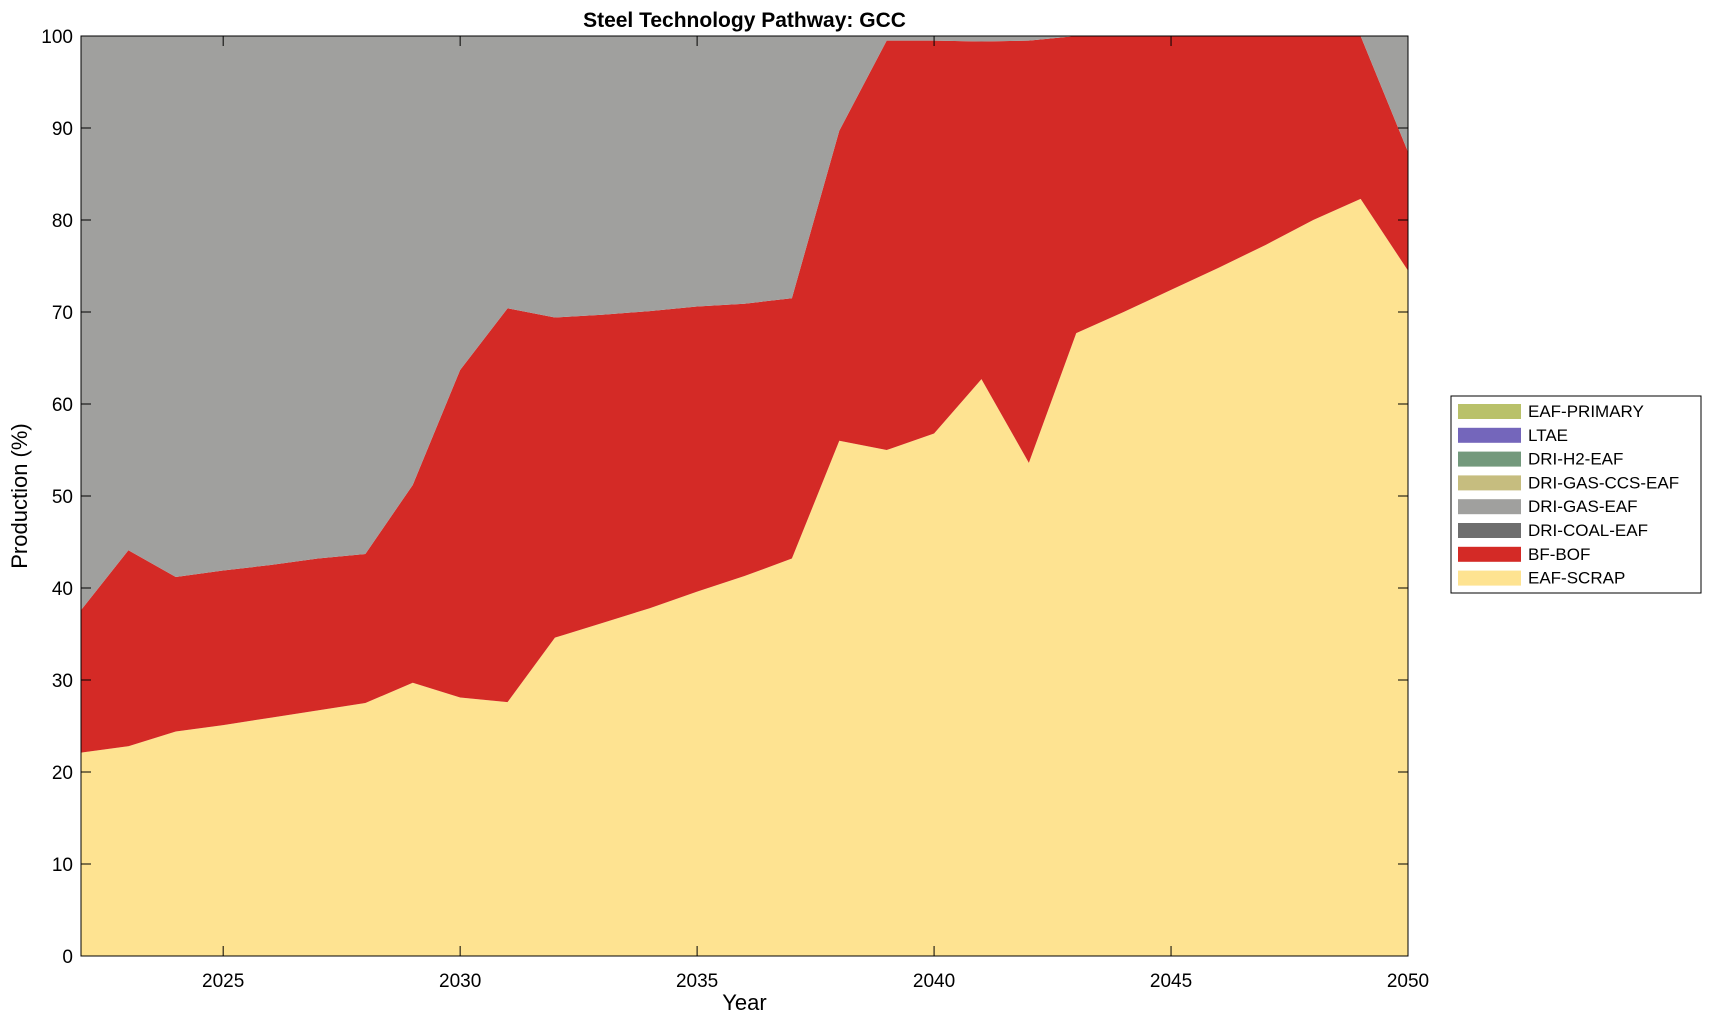 The width and height of the screenshot is (1709, 1026). What do you see at coordinates (62, 497) in the screenshot?
I see `y-tick-label: 50` at bounding box center [62, 497].